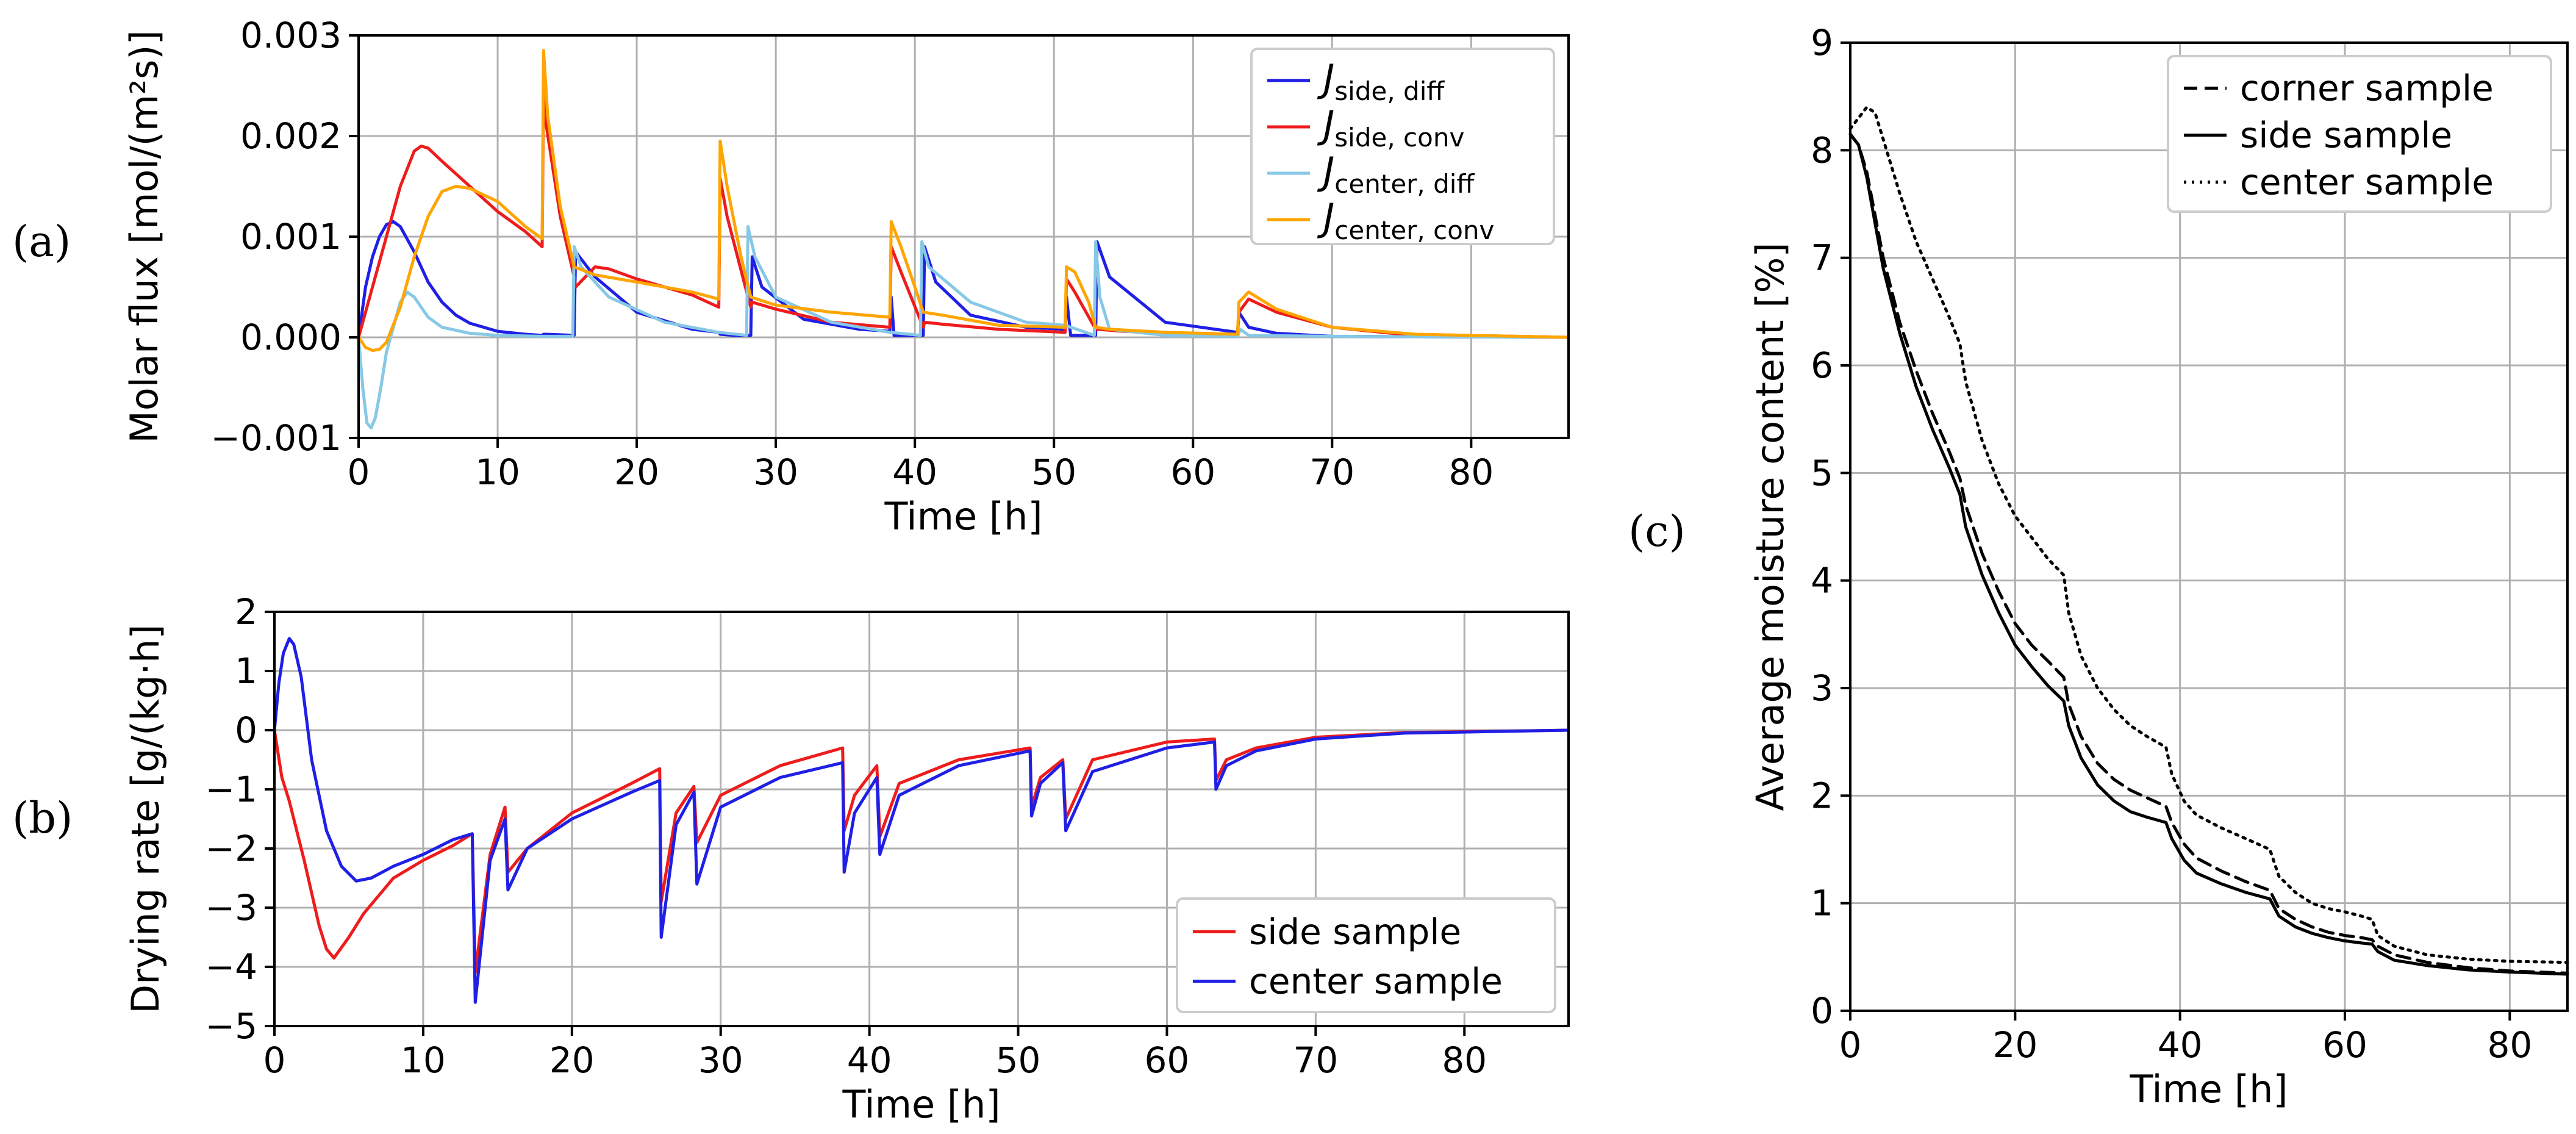  I want to click on chart-b-ytick-label: −2, so click(232, 849).